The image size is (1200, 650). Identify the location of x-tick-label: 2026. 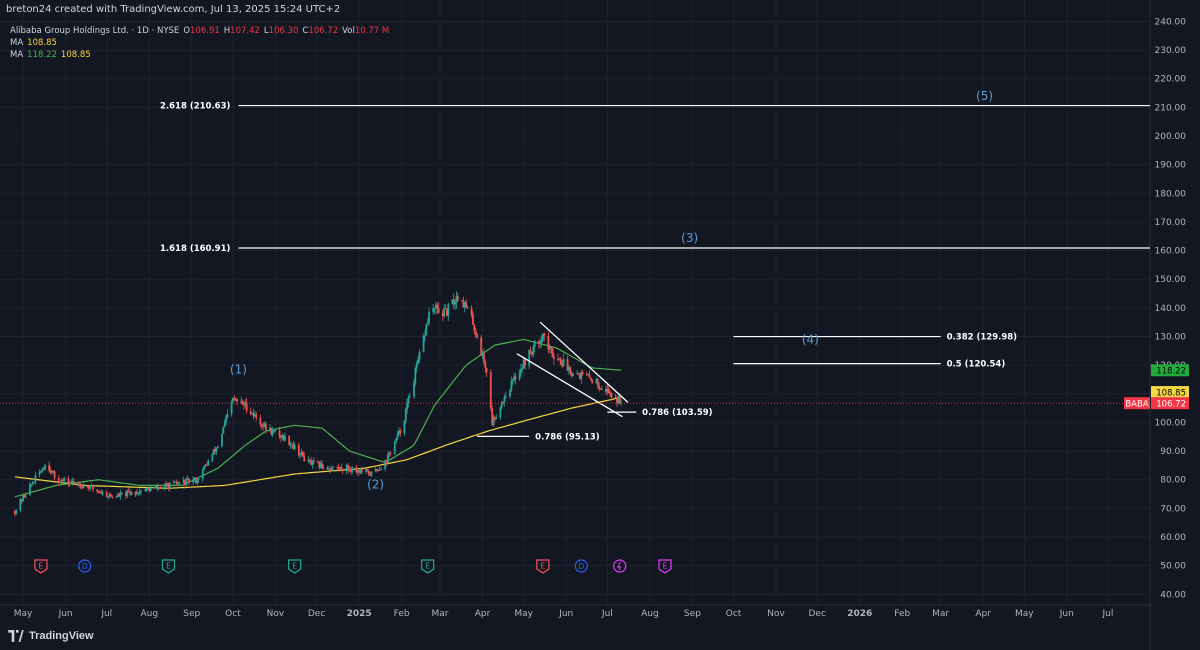
(859, 614).